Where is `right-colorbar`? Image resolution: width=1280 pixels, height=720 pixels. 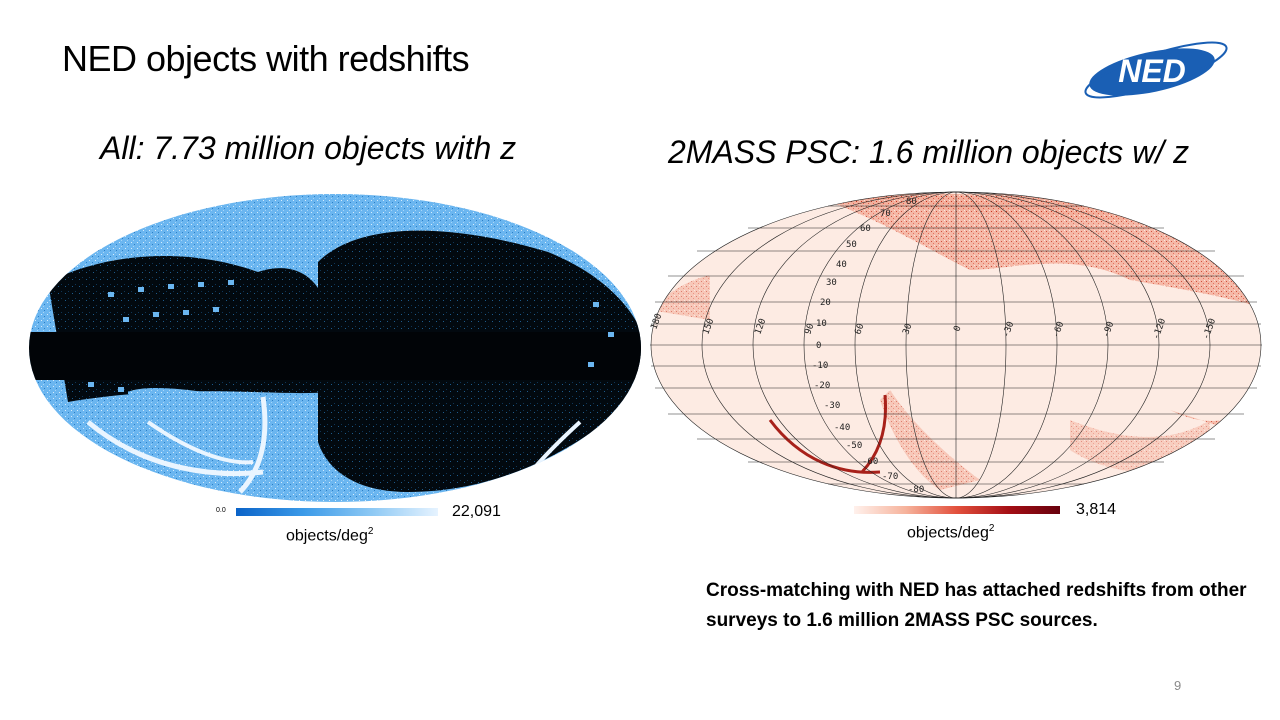 right-colorbar is located at coordinates (957, 510).